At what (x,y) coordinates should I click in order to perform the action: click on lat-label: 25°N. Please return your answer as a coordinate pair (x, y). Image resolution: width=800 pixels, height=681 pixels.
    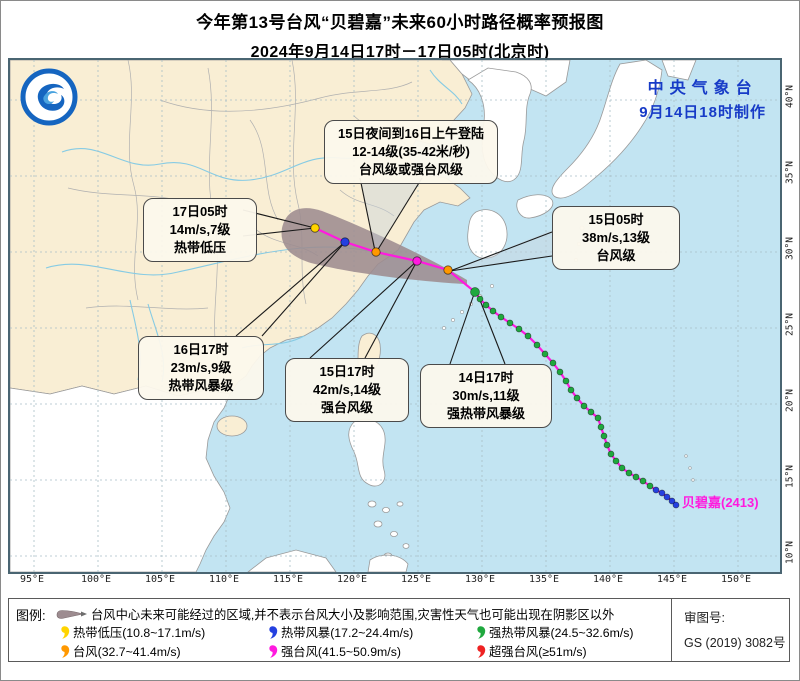
    Looking at the image, I should click on (790, 324).